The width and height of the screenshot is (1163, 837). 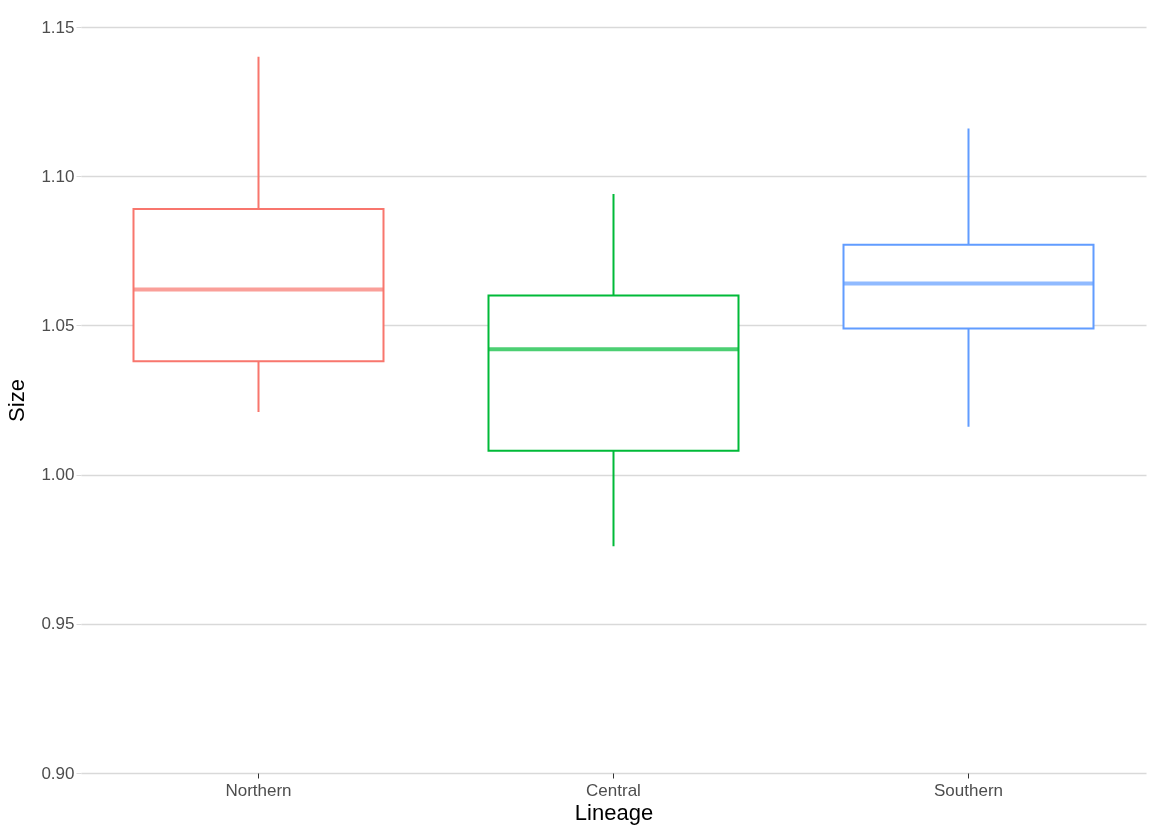 What do you see at coordinates (58, 773) in the screenshot?
I see `y-tick-label: 0.90` at bounding box center [58, 773].